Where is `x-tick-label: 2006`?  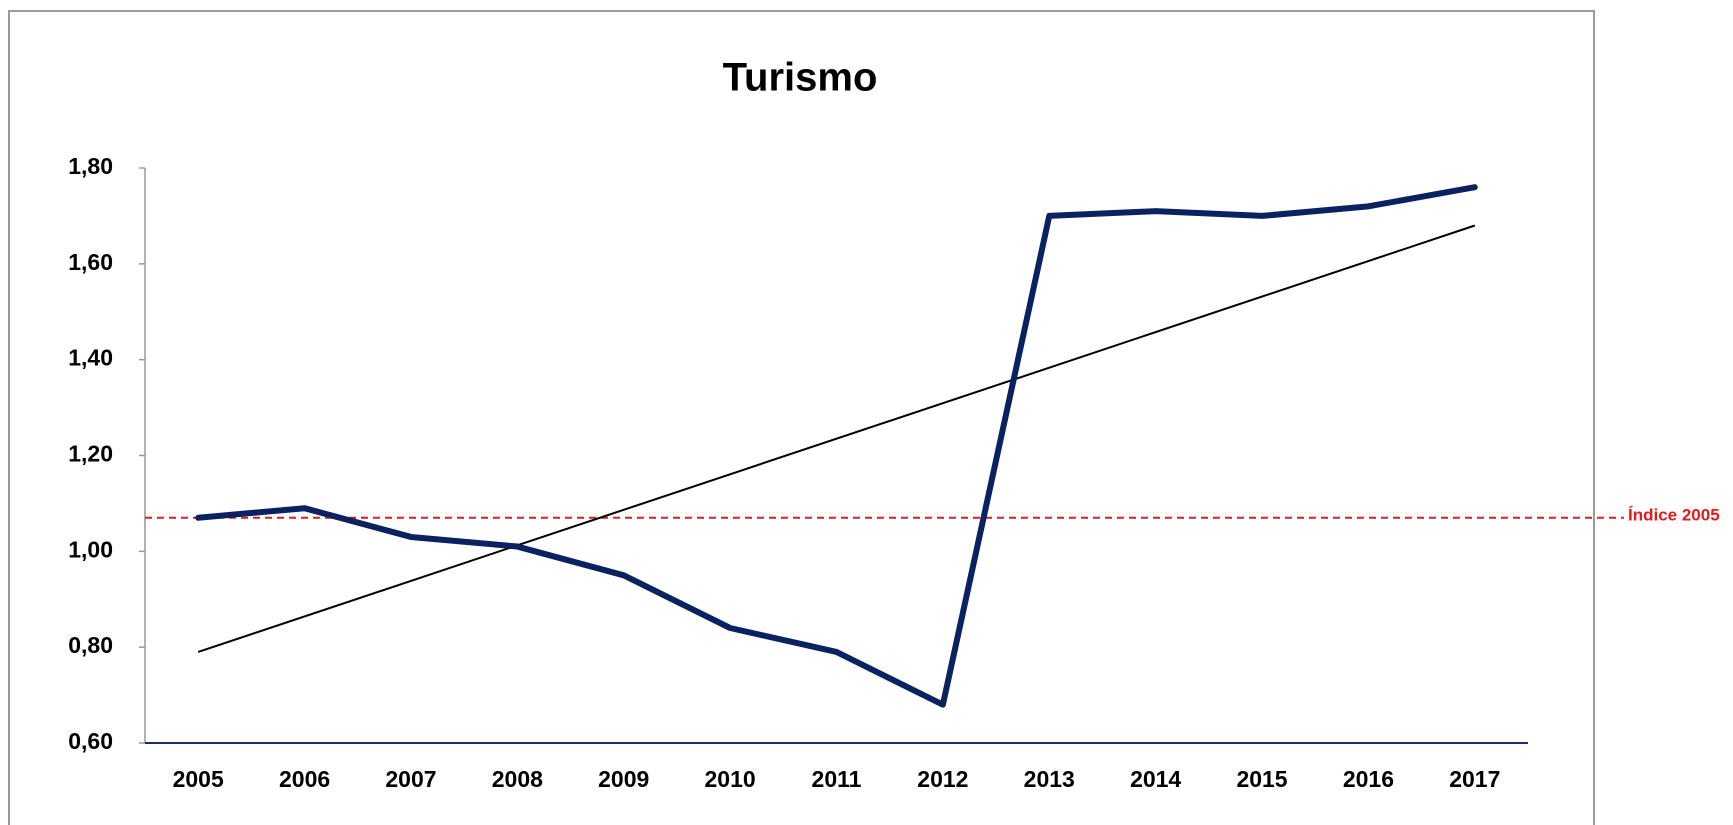
x-tick-label: 2006 is located at coordinates (304, 779).